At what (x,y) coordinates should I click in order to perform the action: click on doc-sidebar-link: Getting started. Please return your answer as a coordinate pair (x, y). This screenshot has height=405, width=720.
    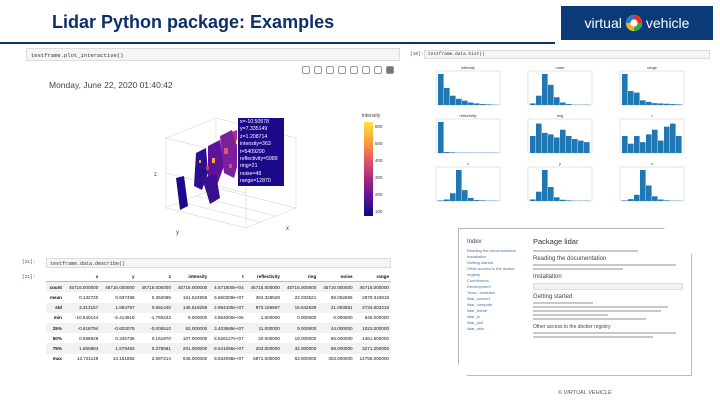
    Looking at the image, I should click on (480, 262).